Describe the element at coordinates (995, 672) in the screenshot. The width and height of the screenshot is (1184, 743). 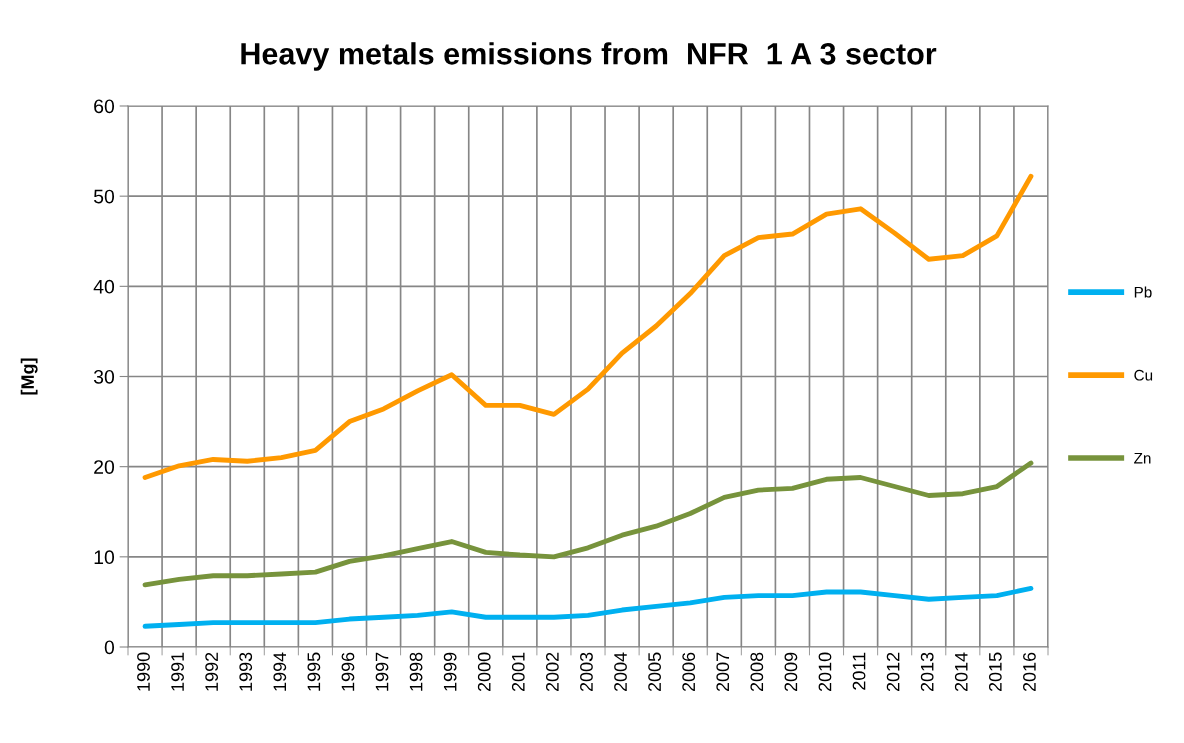
I see `x-tick-label: 2015` at that location.